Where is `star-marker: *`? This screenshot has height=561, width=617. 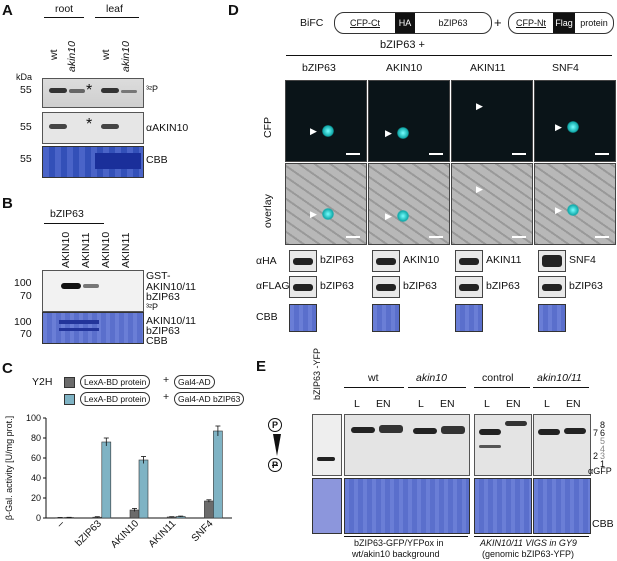
star-marker: * is located at coordinates (89, 90).